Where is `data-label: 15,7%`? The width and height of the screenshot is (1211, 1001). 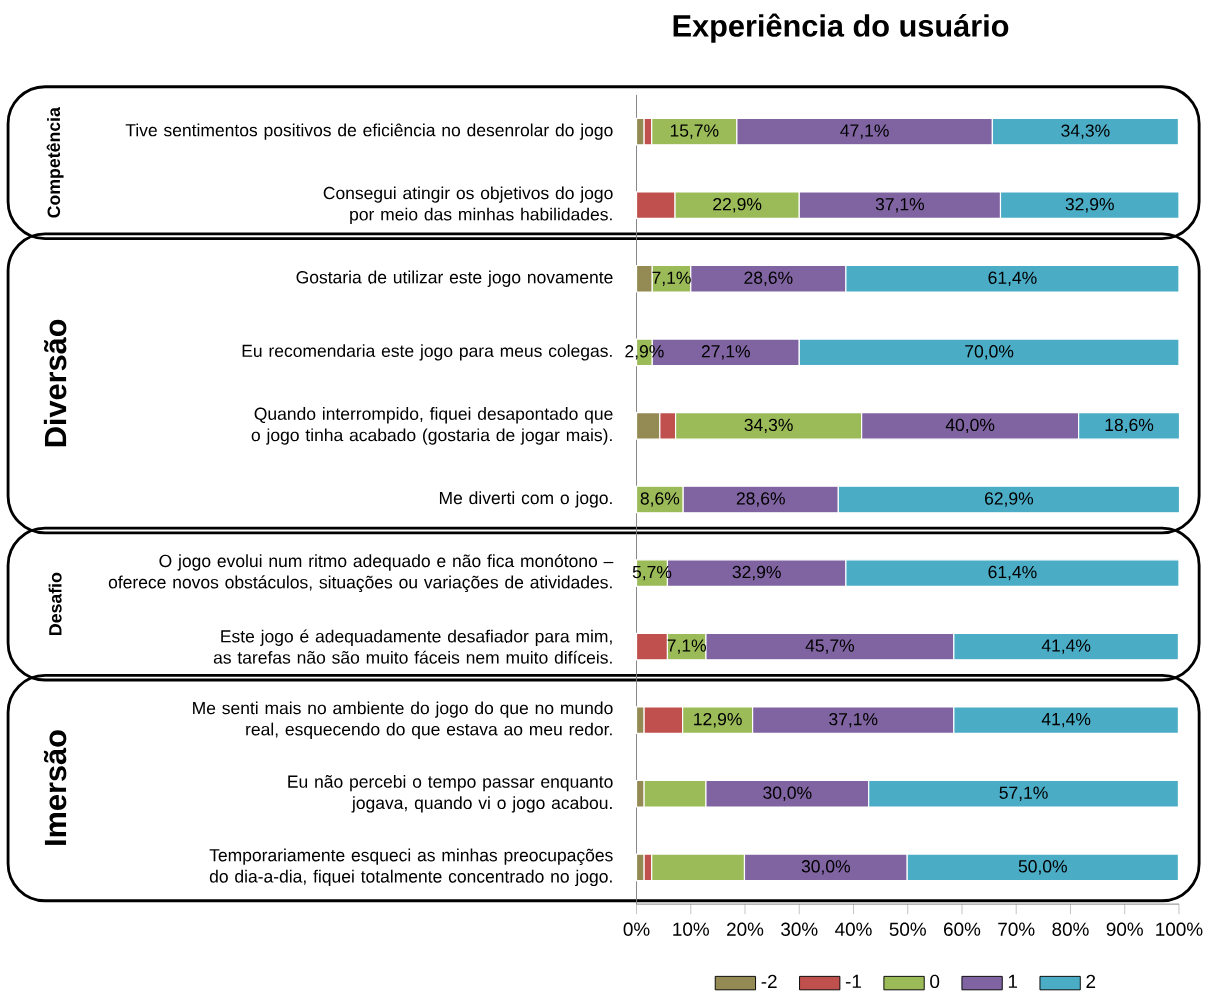
data-label: 15,7% is located at coordinates (694, 131).